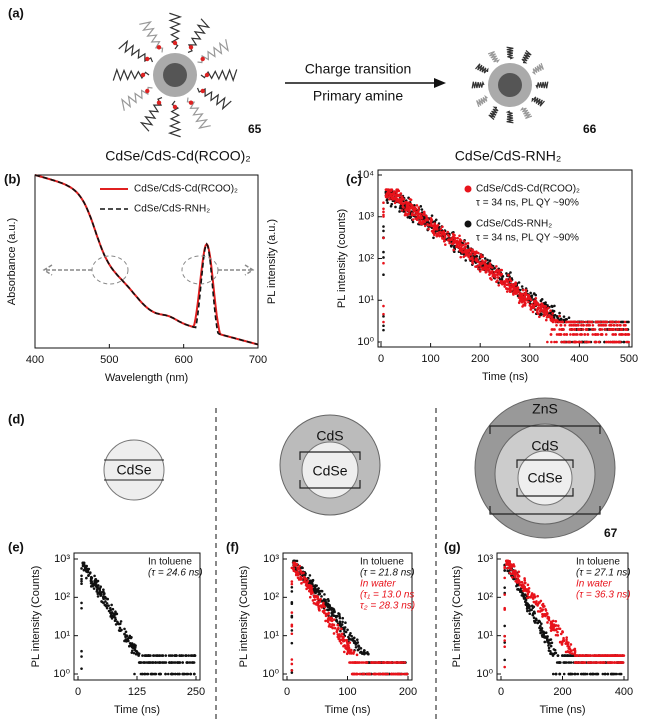 The width and height of the screenshot is (652, 725). What do you see at coordinates (480, 359) in the screenshot?
I see `x-tick-label: 200` at bounding box center [480, 359].